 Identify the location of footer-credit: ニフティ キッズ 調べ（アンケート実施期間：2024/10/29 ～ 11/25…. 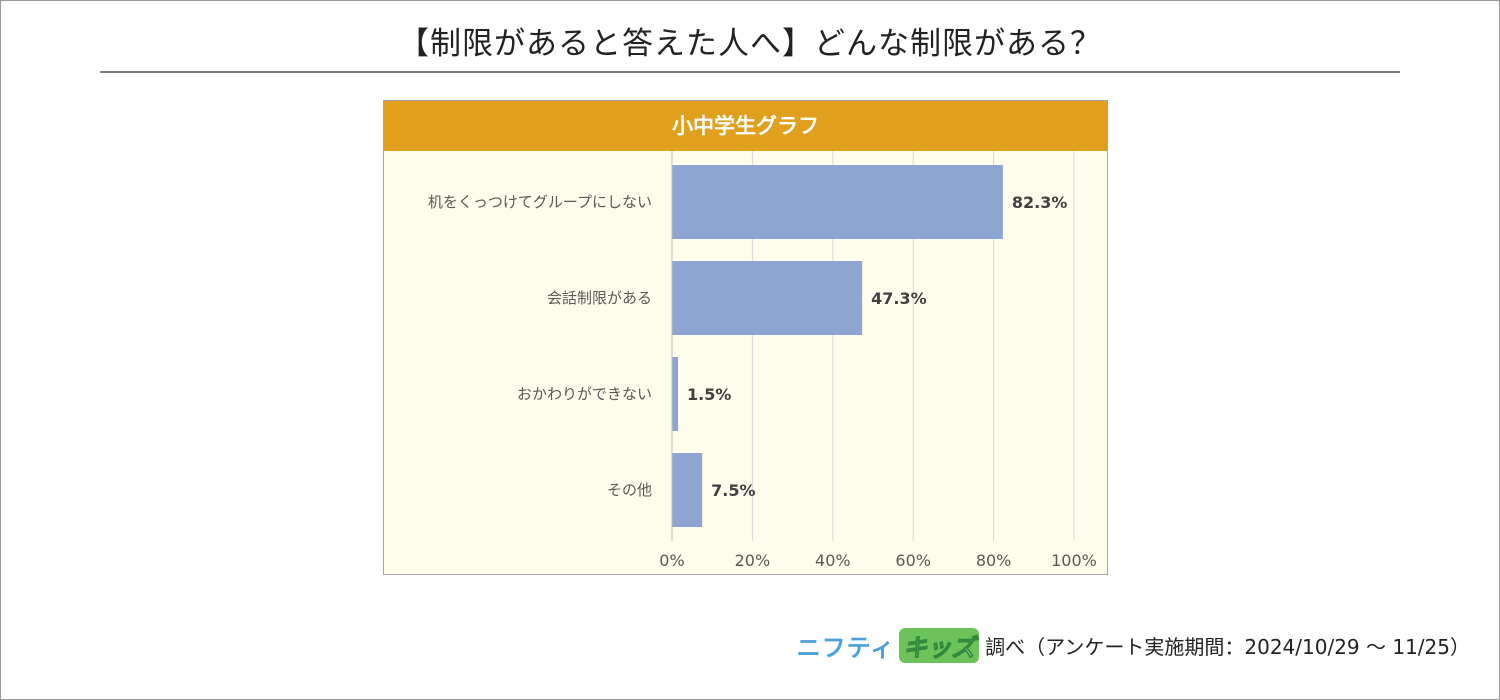
(1133, 645).